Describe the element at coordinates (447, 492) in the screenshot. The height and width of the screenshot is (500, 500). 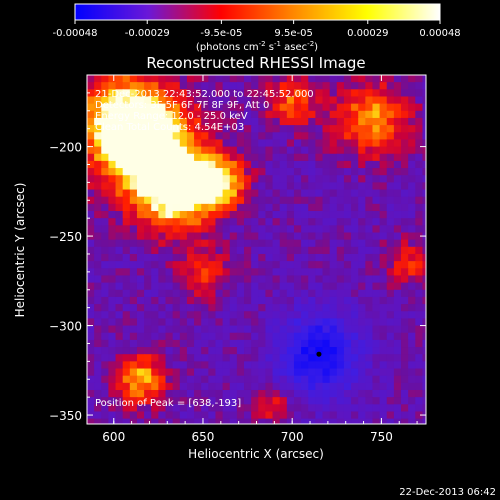
I see `footer-timestamp: 22-Dec-2013 06:42` at that location.